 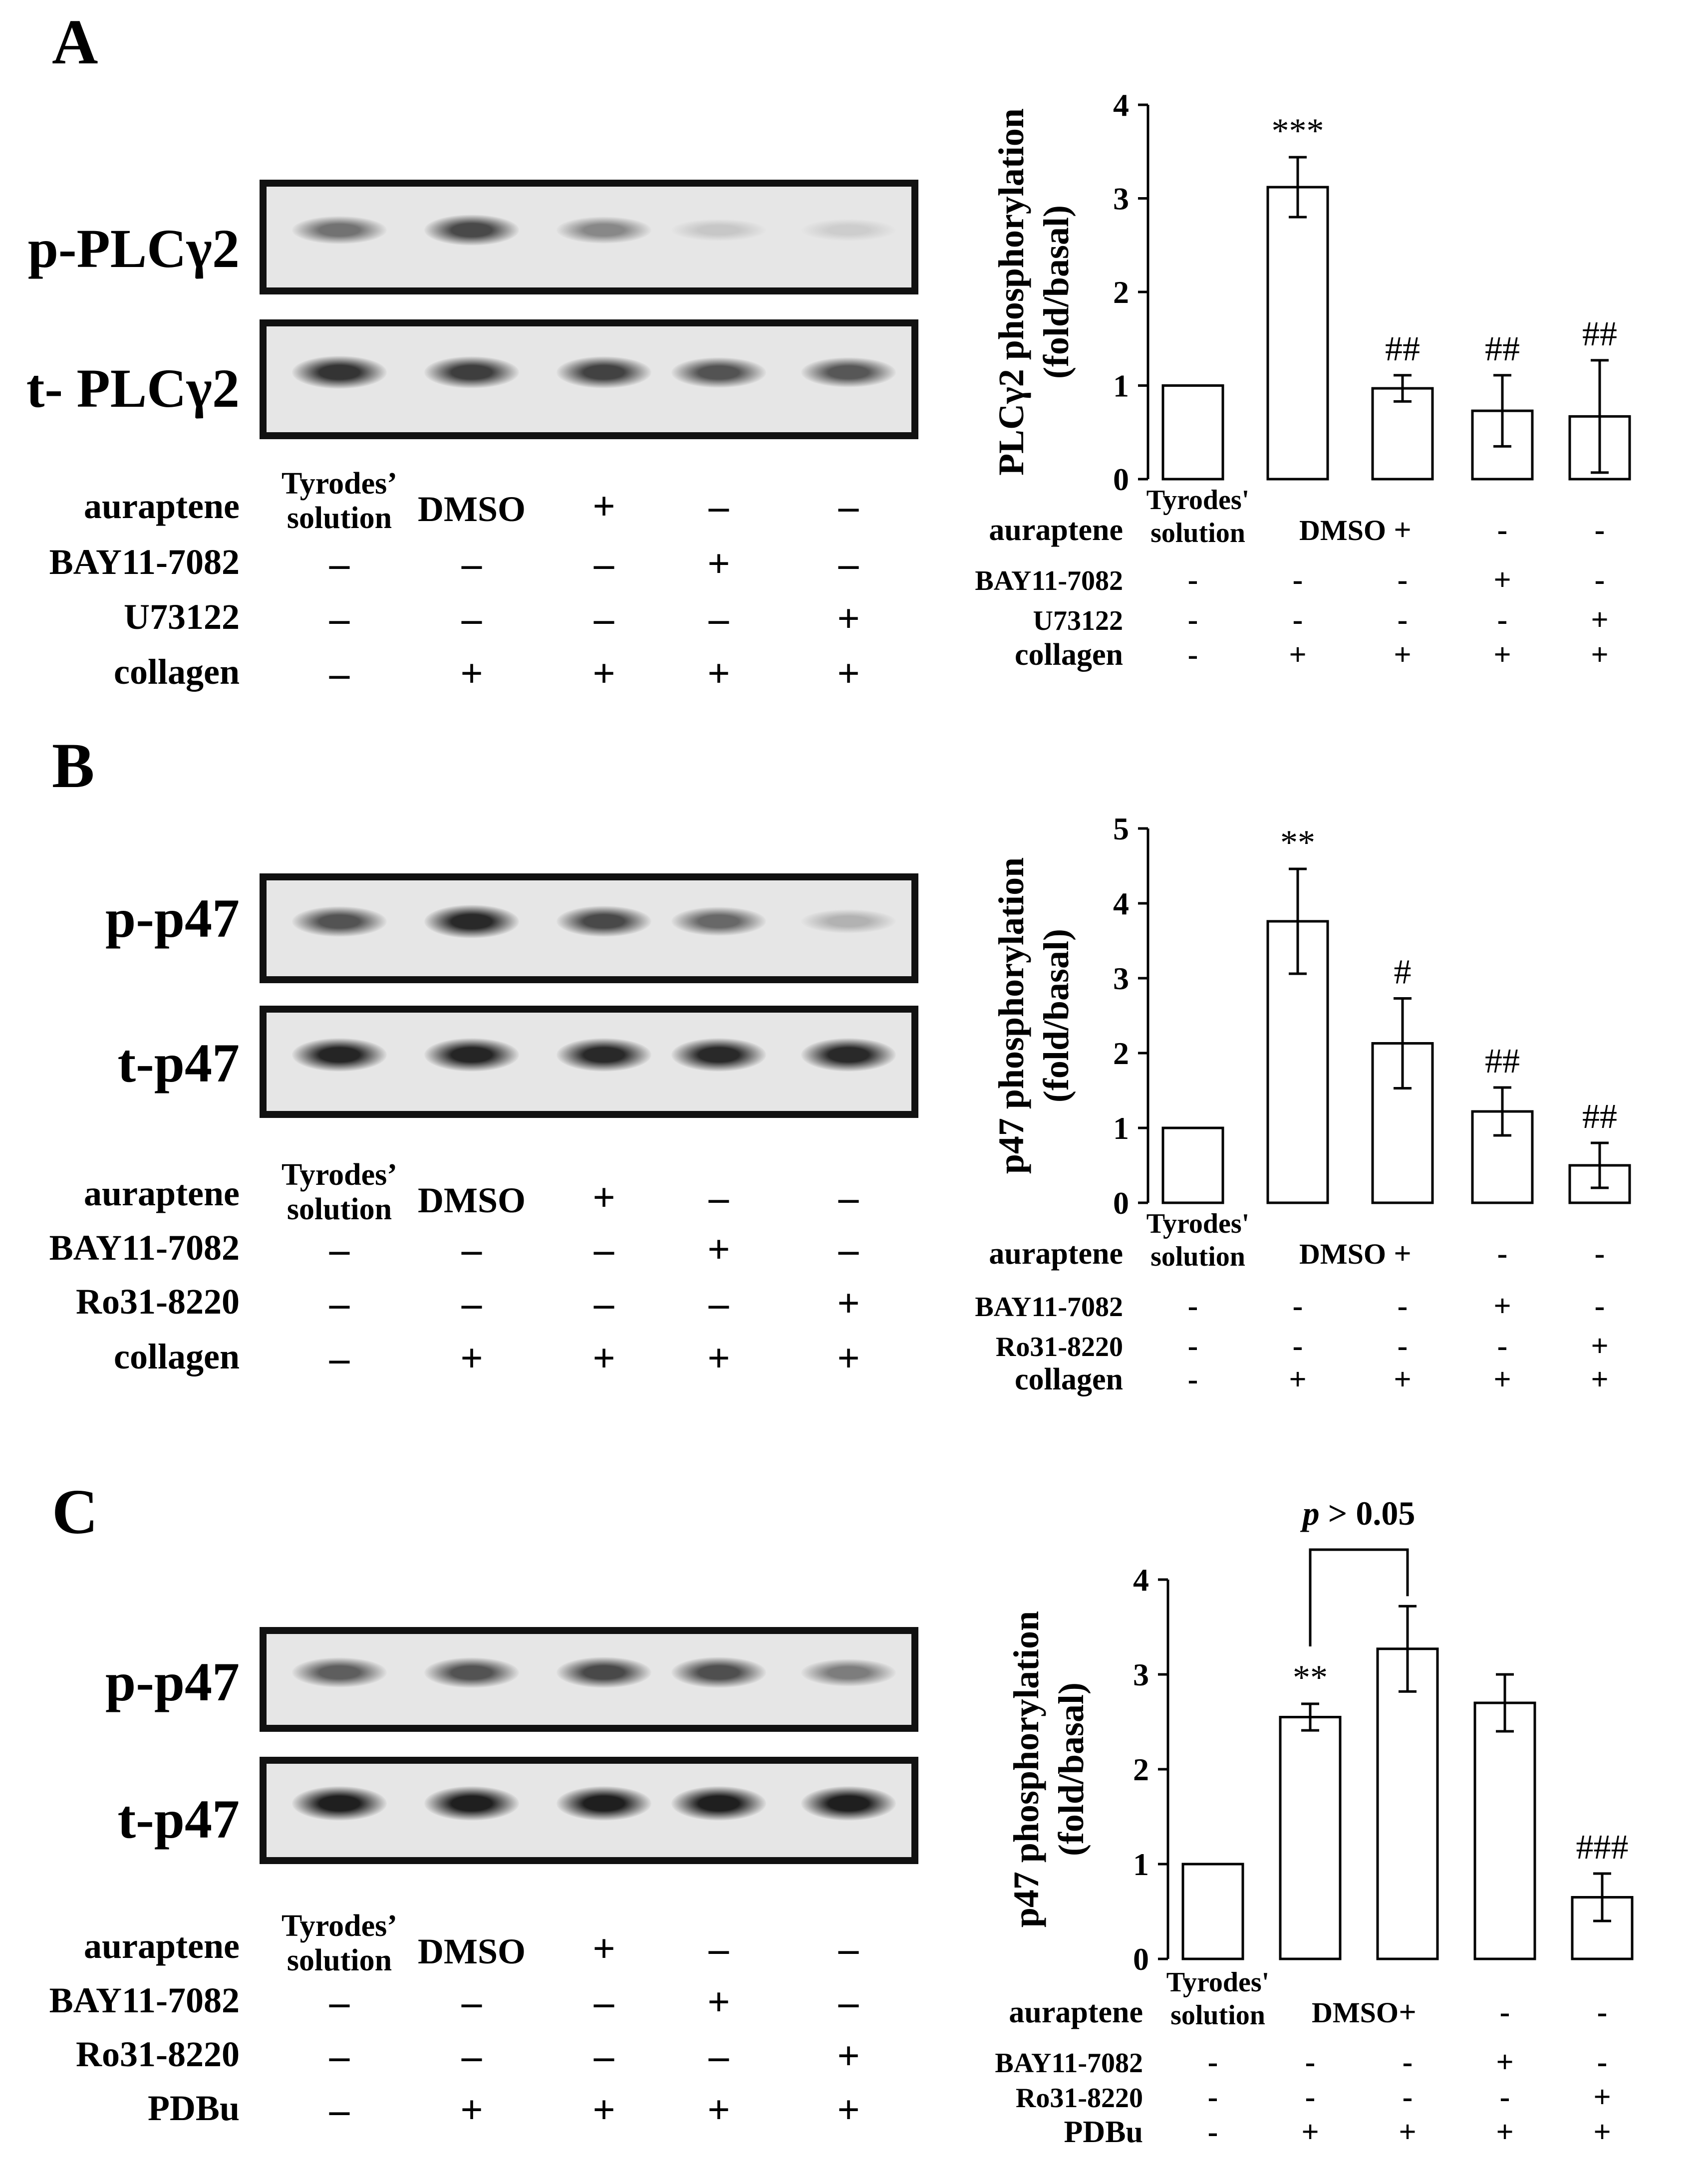 I want to click on y-tick-label: 2, so click(x=1121, y=292).